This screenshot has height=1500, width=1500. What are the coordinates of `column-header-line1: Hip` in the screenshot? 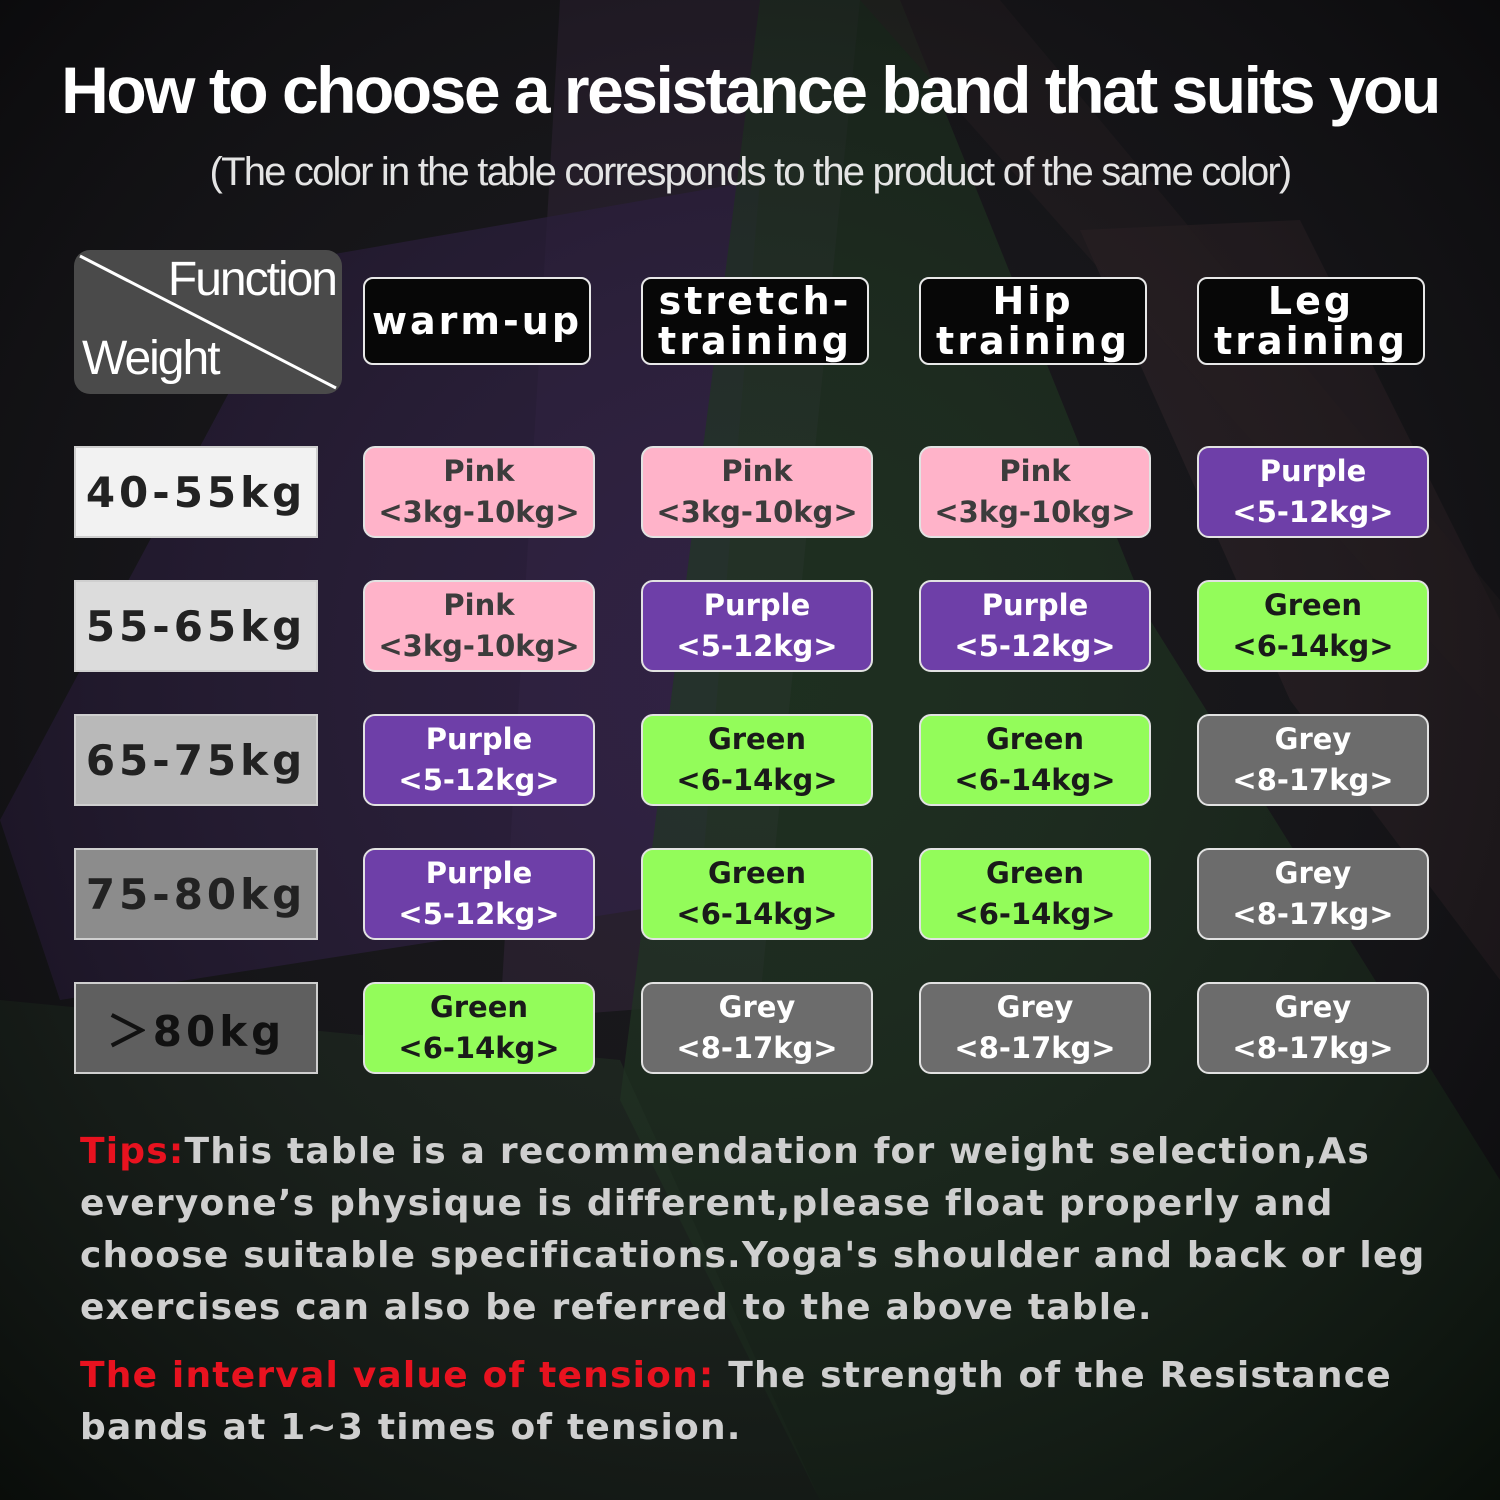 It's located at (1033, 301).